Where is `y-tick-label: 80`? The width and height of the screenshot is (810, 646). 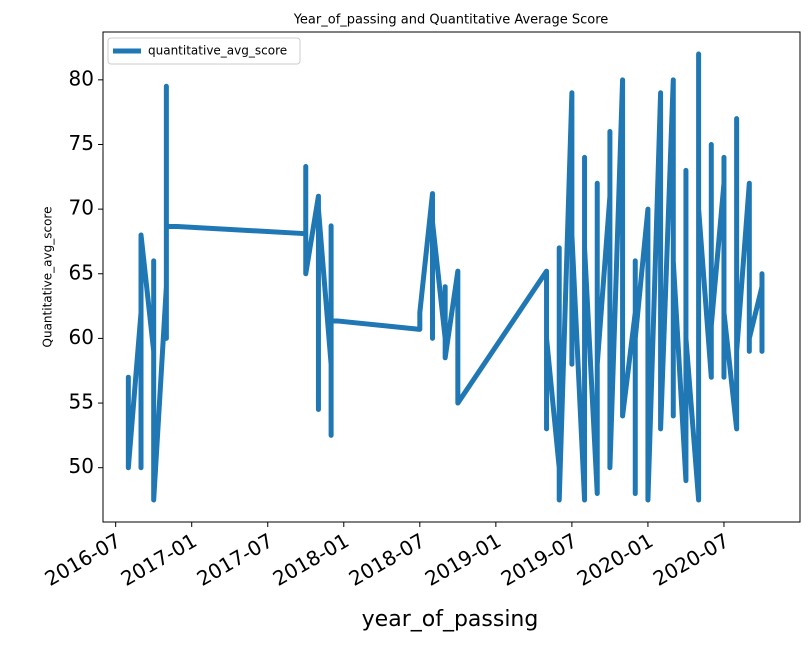
y-tick-label: 80 is located at coordinates (81, 78).